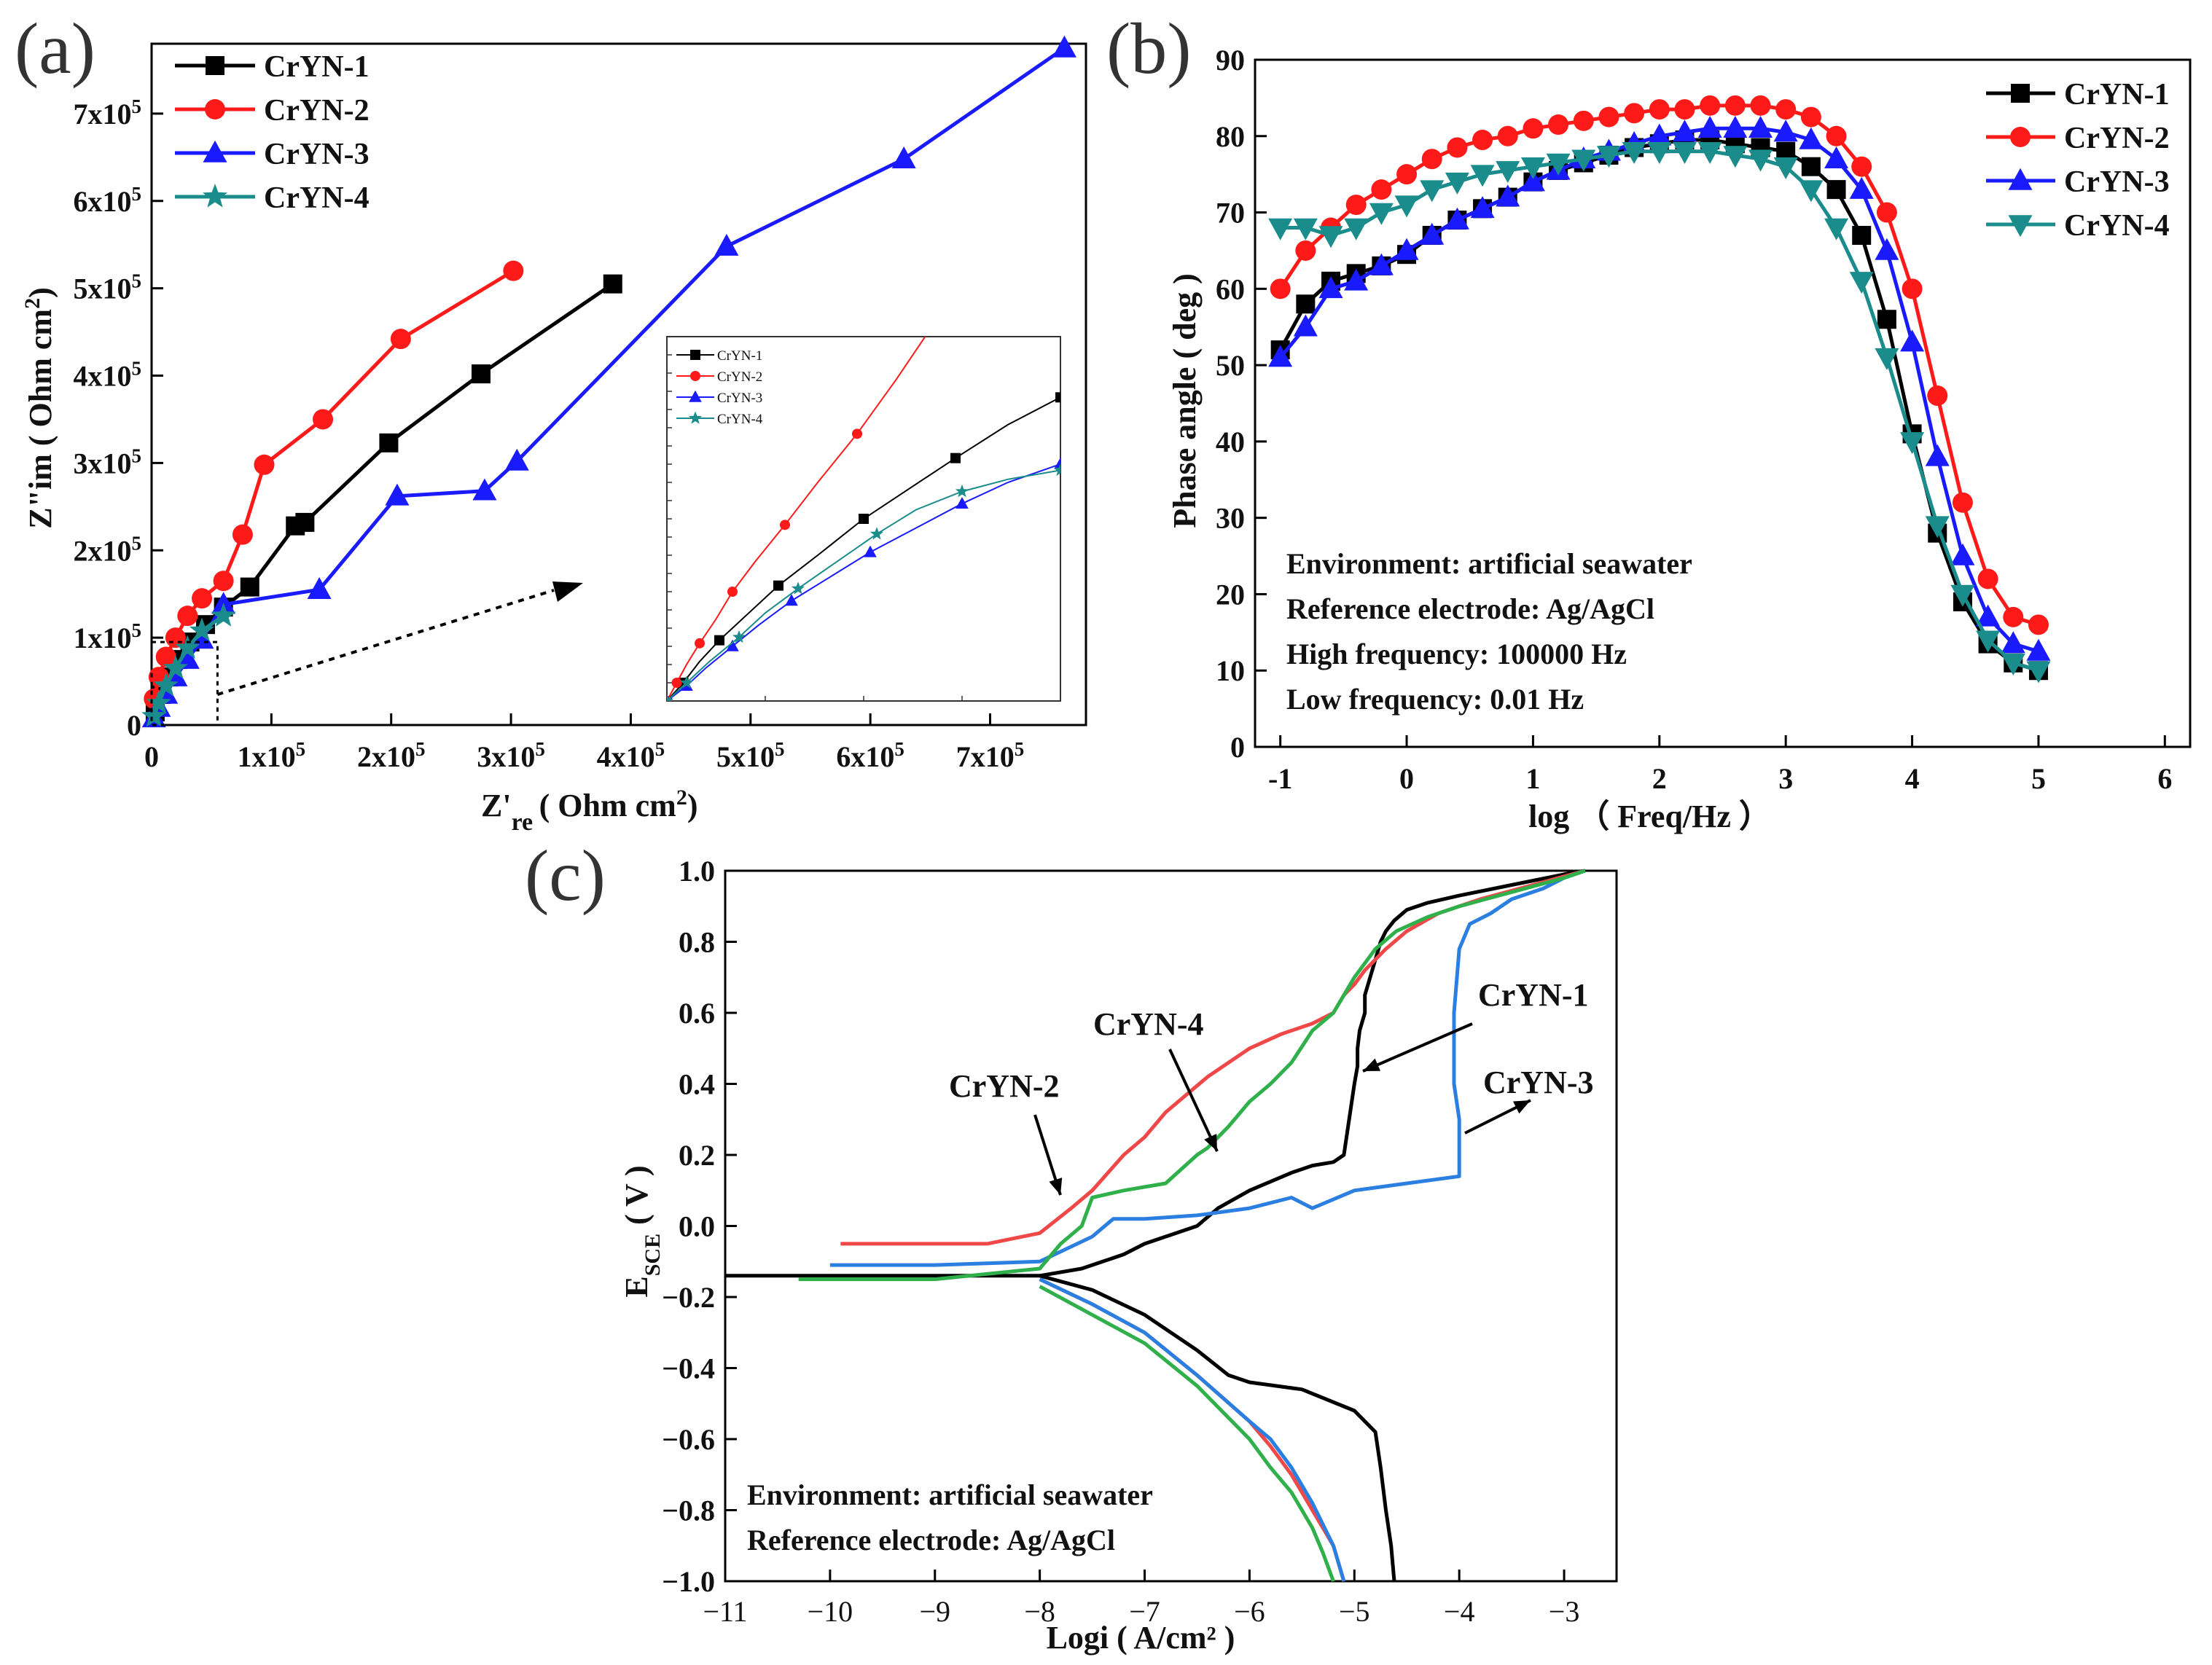  I want to click on x-tick-label: 4x10⁵, so click(631, 755).